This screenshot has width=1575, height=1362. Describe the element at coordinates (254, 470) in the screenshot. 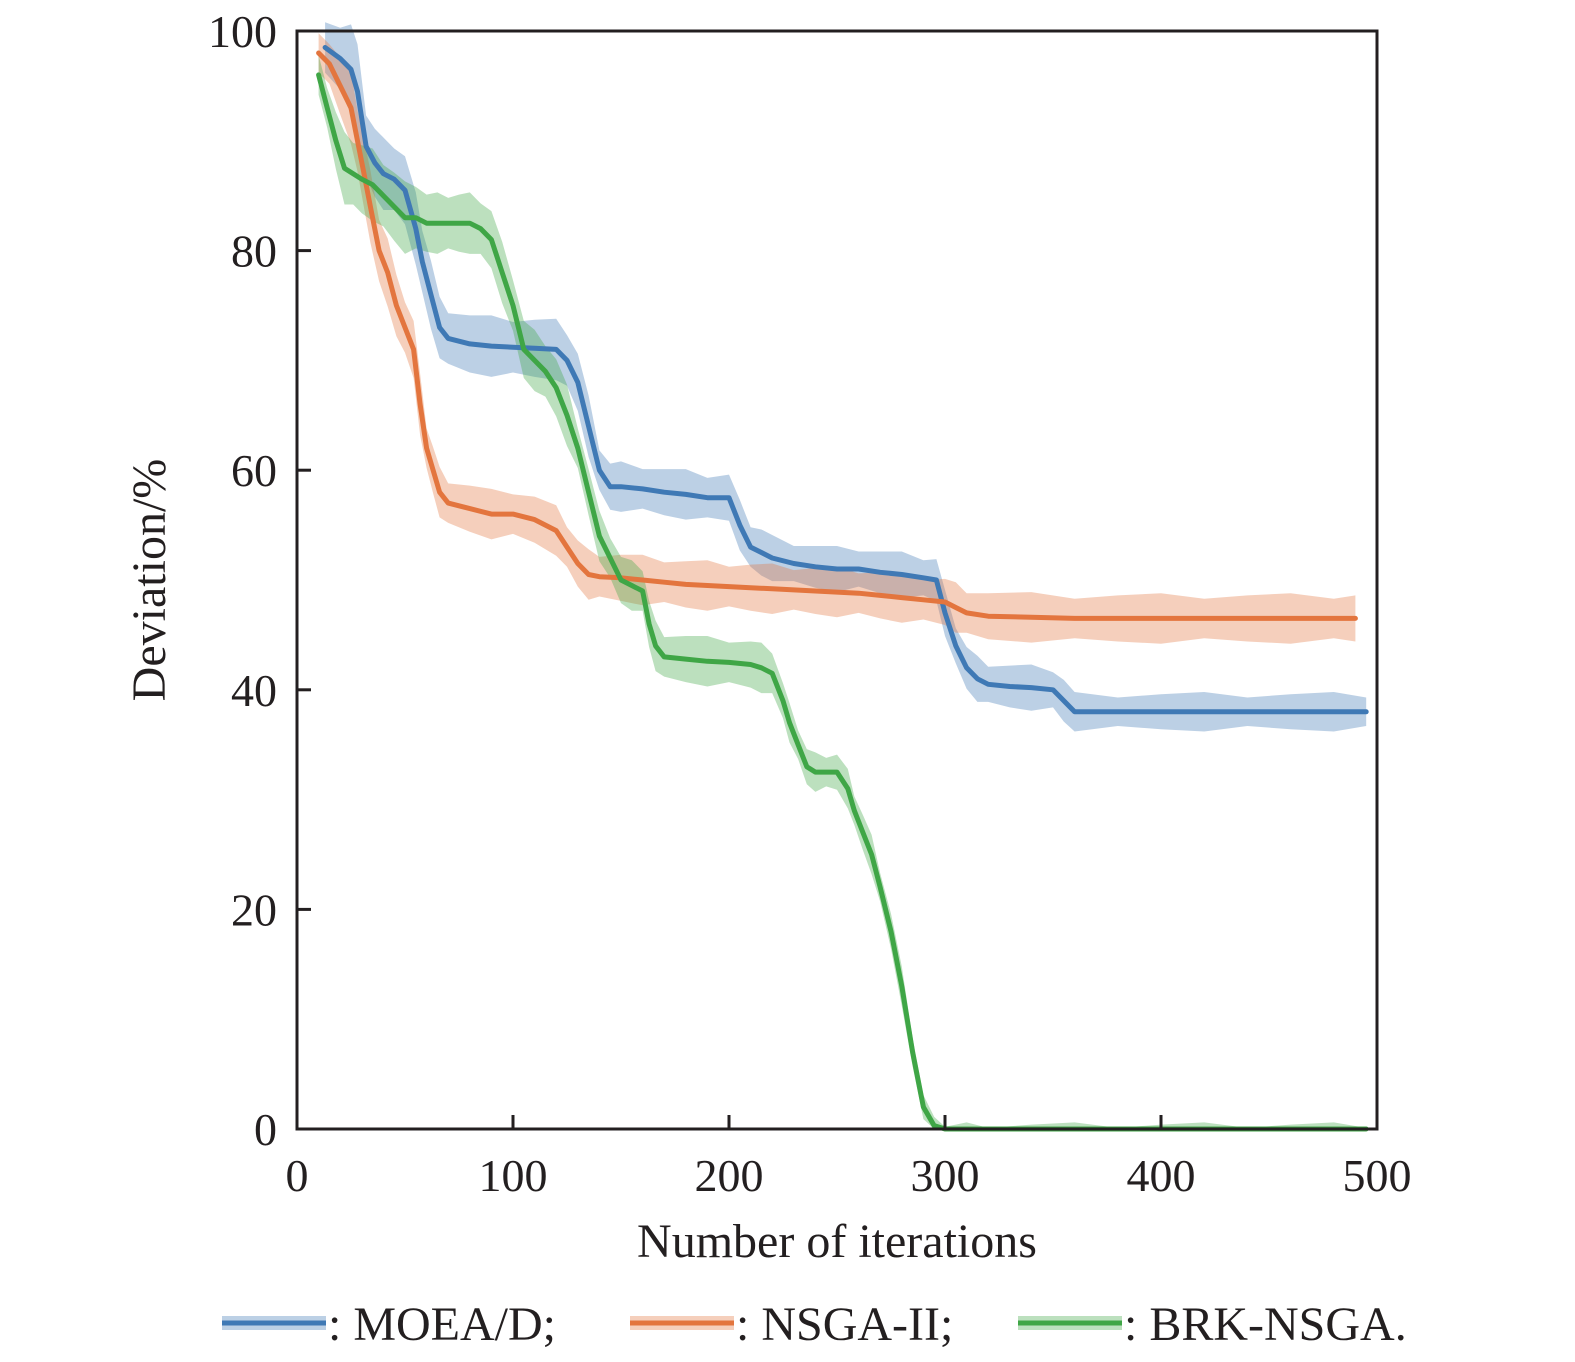

I see `y-tick-label: 60` at that location.